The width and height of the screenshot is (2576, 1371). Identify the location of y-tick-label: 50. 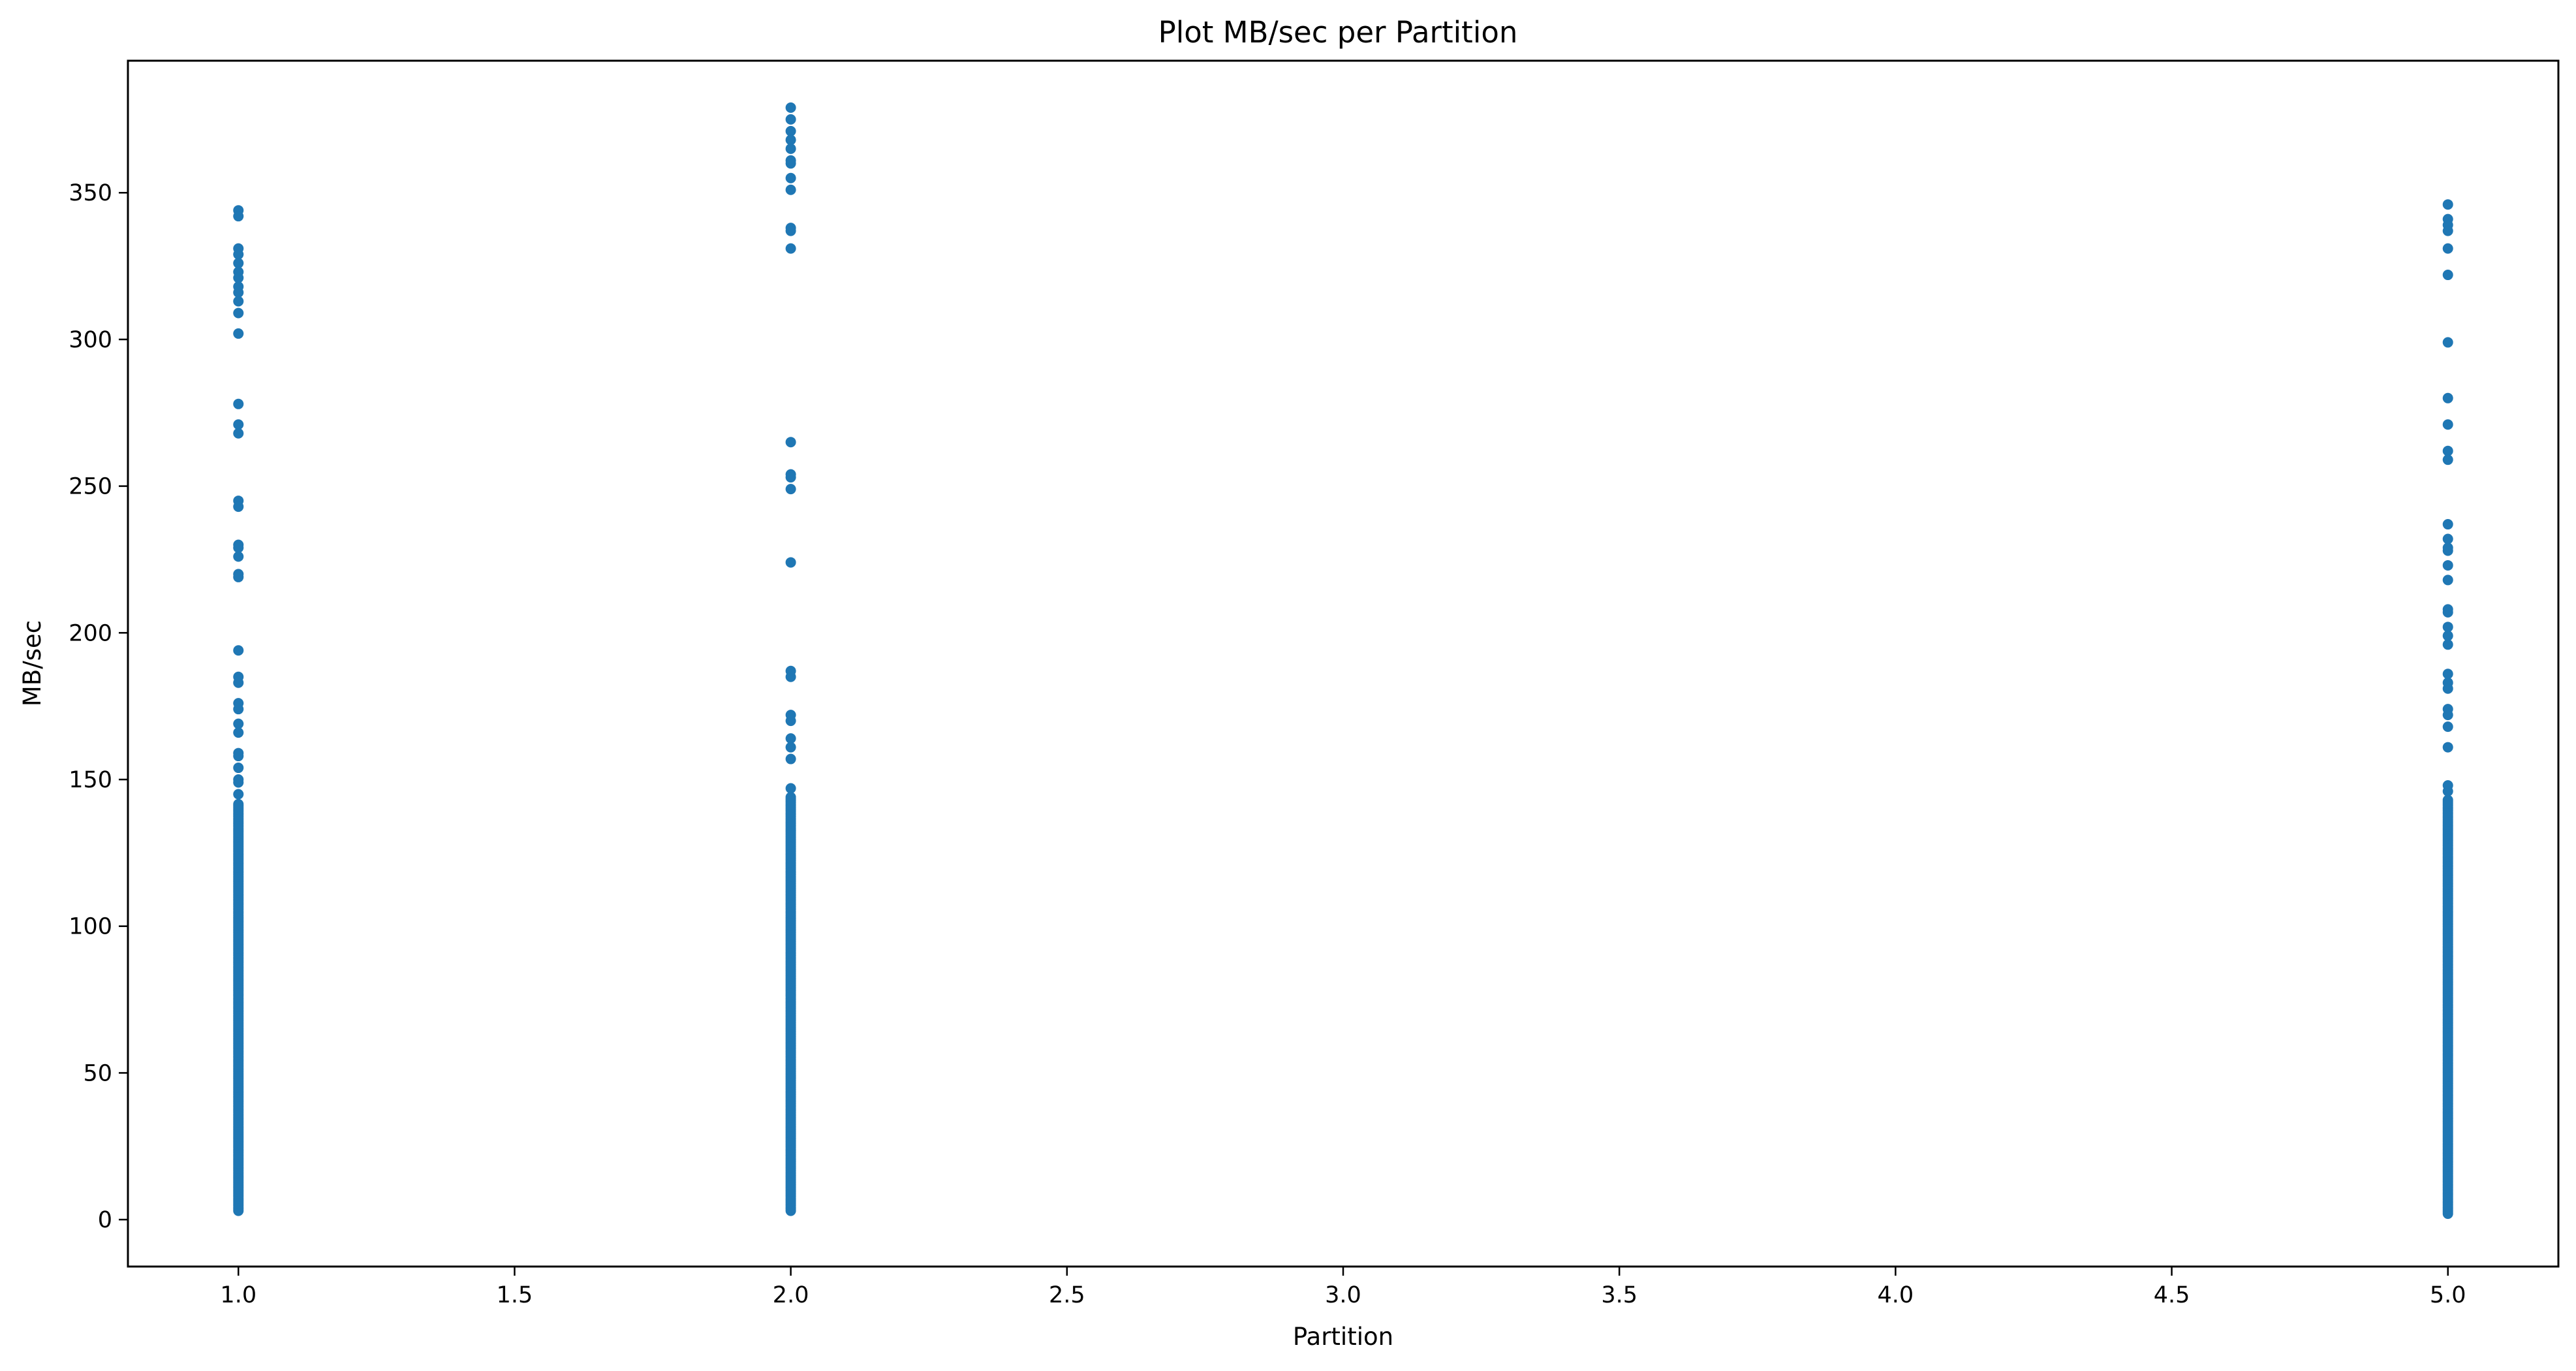
(98, 1073).